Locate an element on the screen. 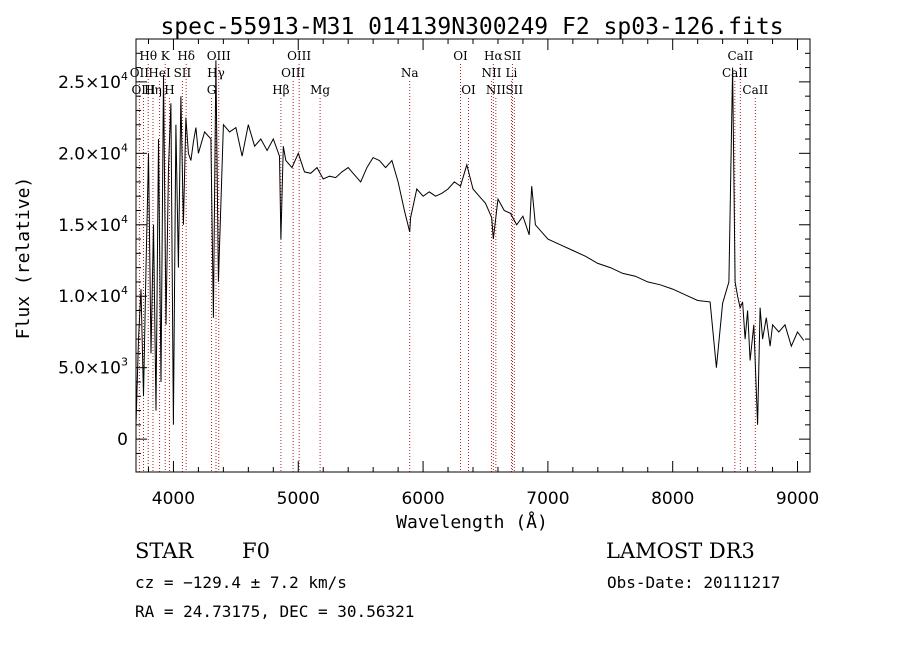 Image resolution: width=900 pixels, height=649 pixels. annotation-label-7: H is located at coordinates (169, 90).